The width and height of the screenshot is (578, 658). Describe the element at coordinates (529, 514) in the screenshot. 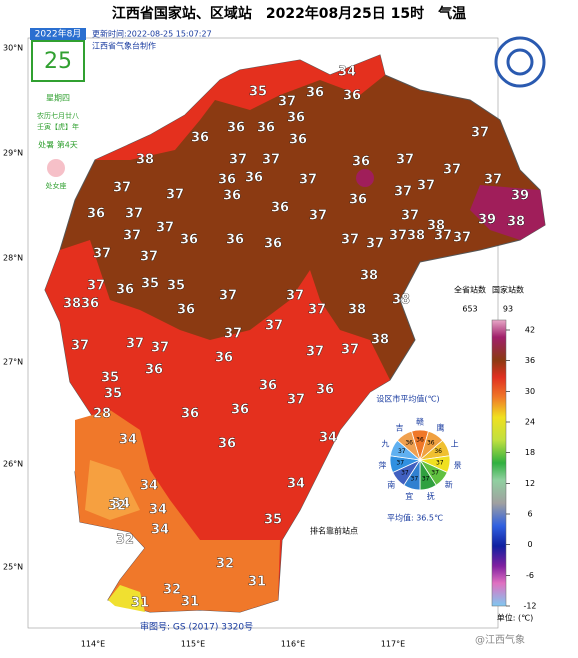

I see `legend-tick-label: 6` at that location.